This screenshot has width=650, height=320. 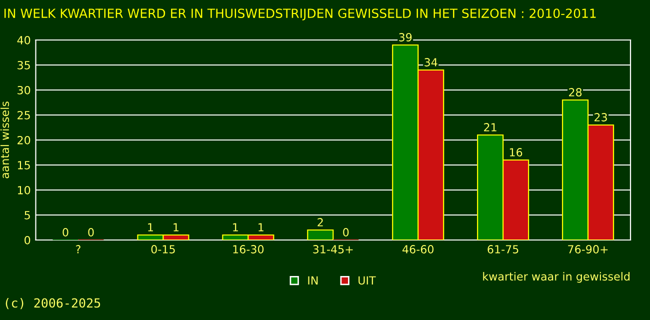 What do you see at coordinates (24, 165) in the screenshot?
I see `y-tick-label: 15` at bounding box center [24, 165].